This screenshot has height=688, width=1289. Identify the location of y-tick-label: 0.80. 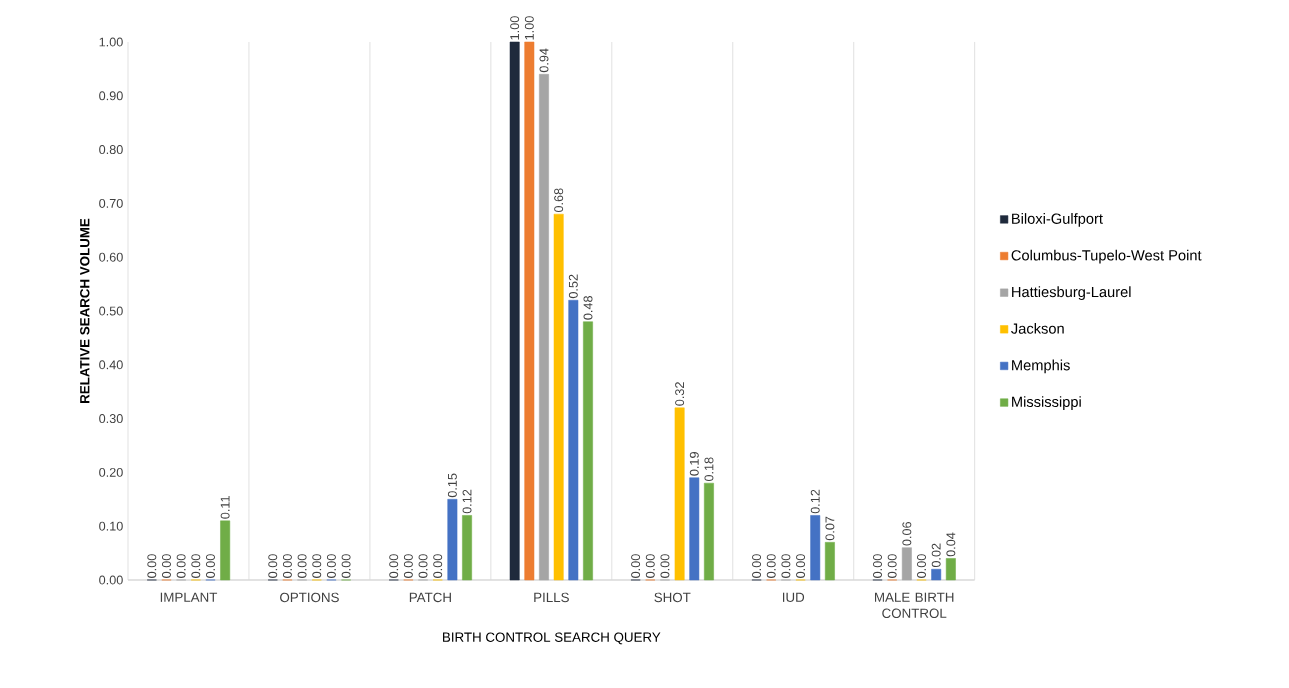
(111, 150).